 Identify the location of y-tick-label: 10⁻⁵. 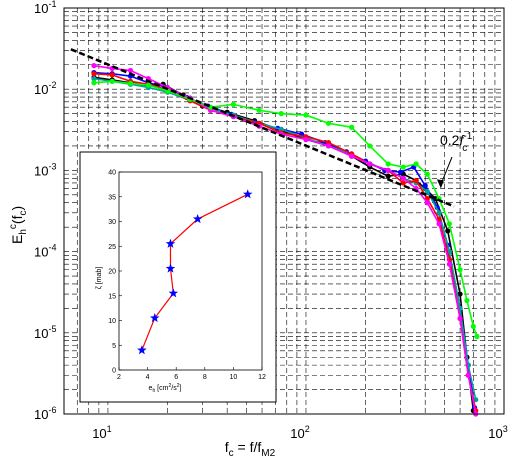
(45, 332).